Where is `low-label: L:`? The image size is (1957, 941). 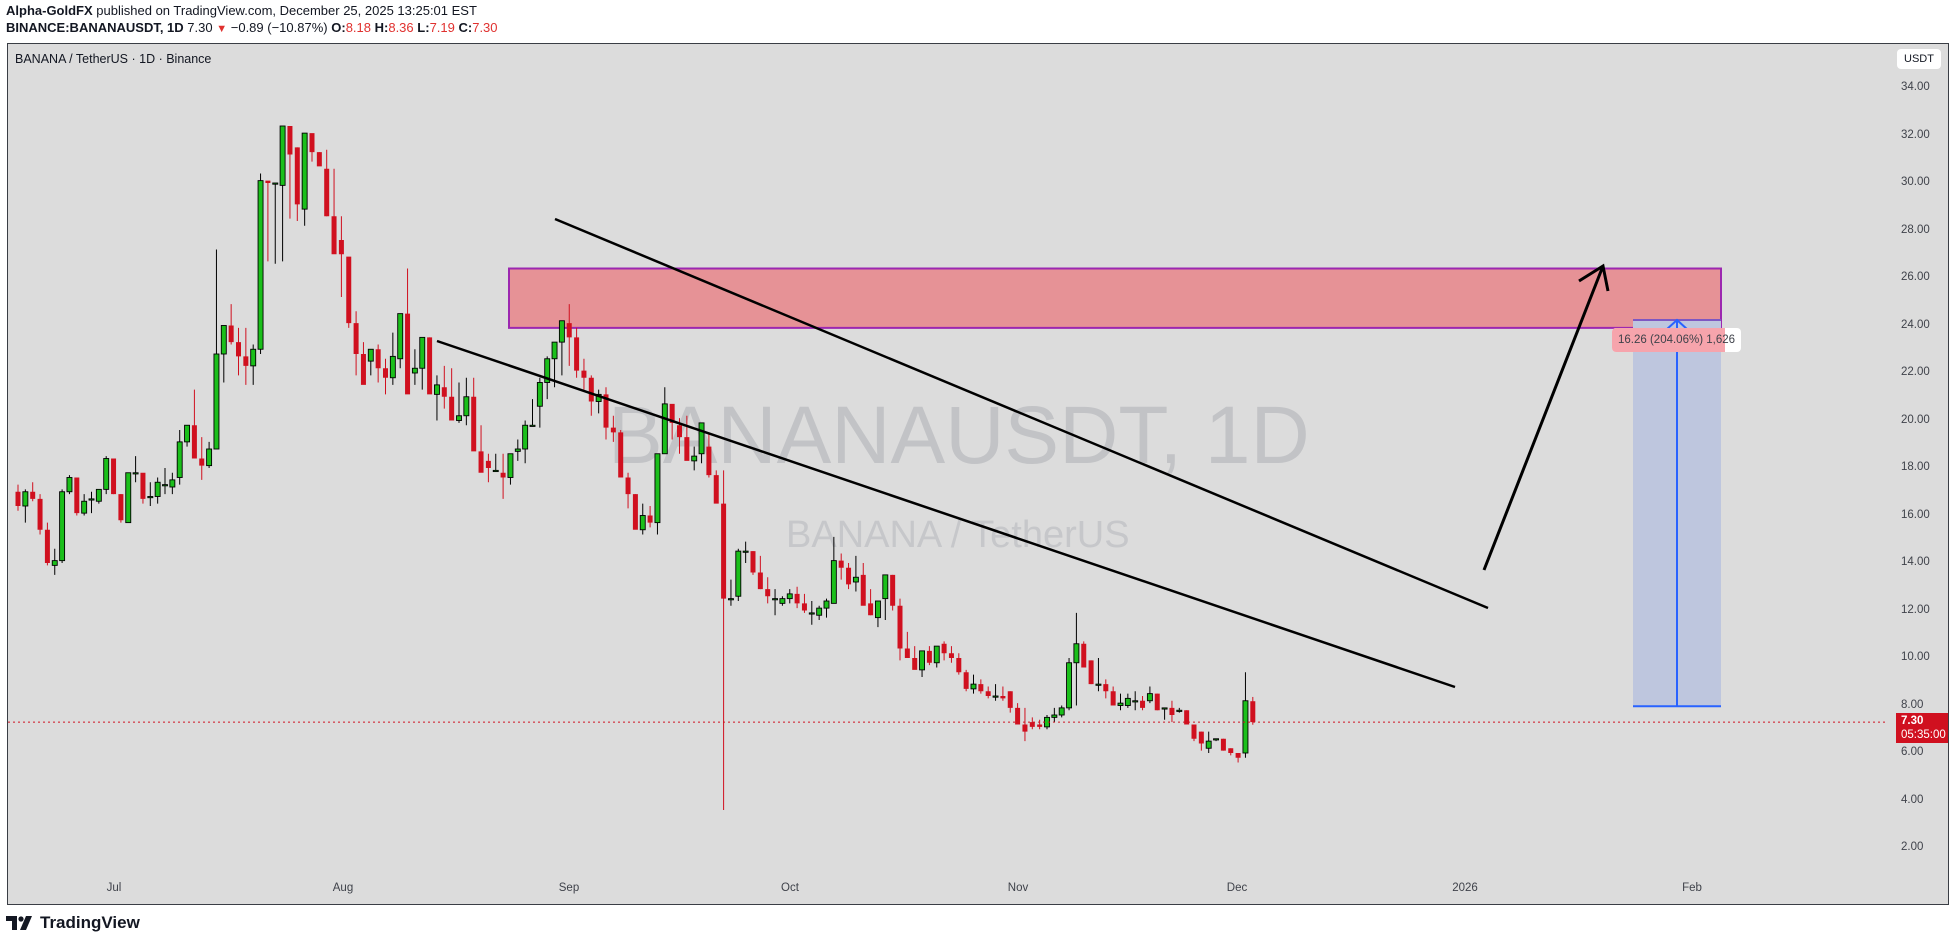 low-label: L: is located at coordinates (423, 27).